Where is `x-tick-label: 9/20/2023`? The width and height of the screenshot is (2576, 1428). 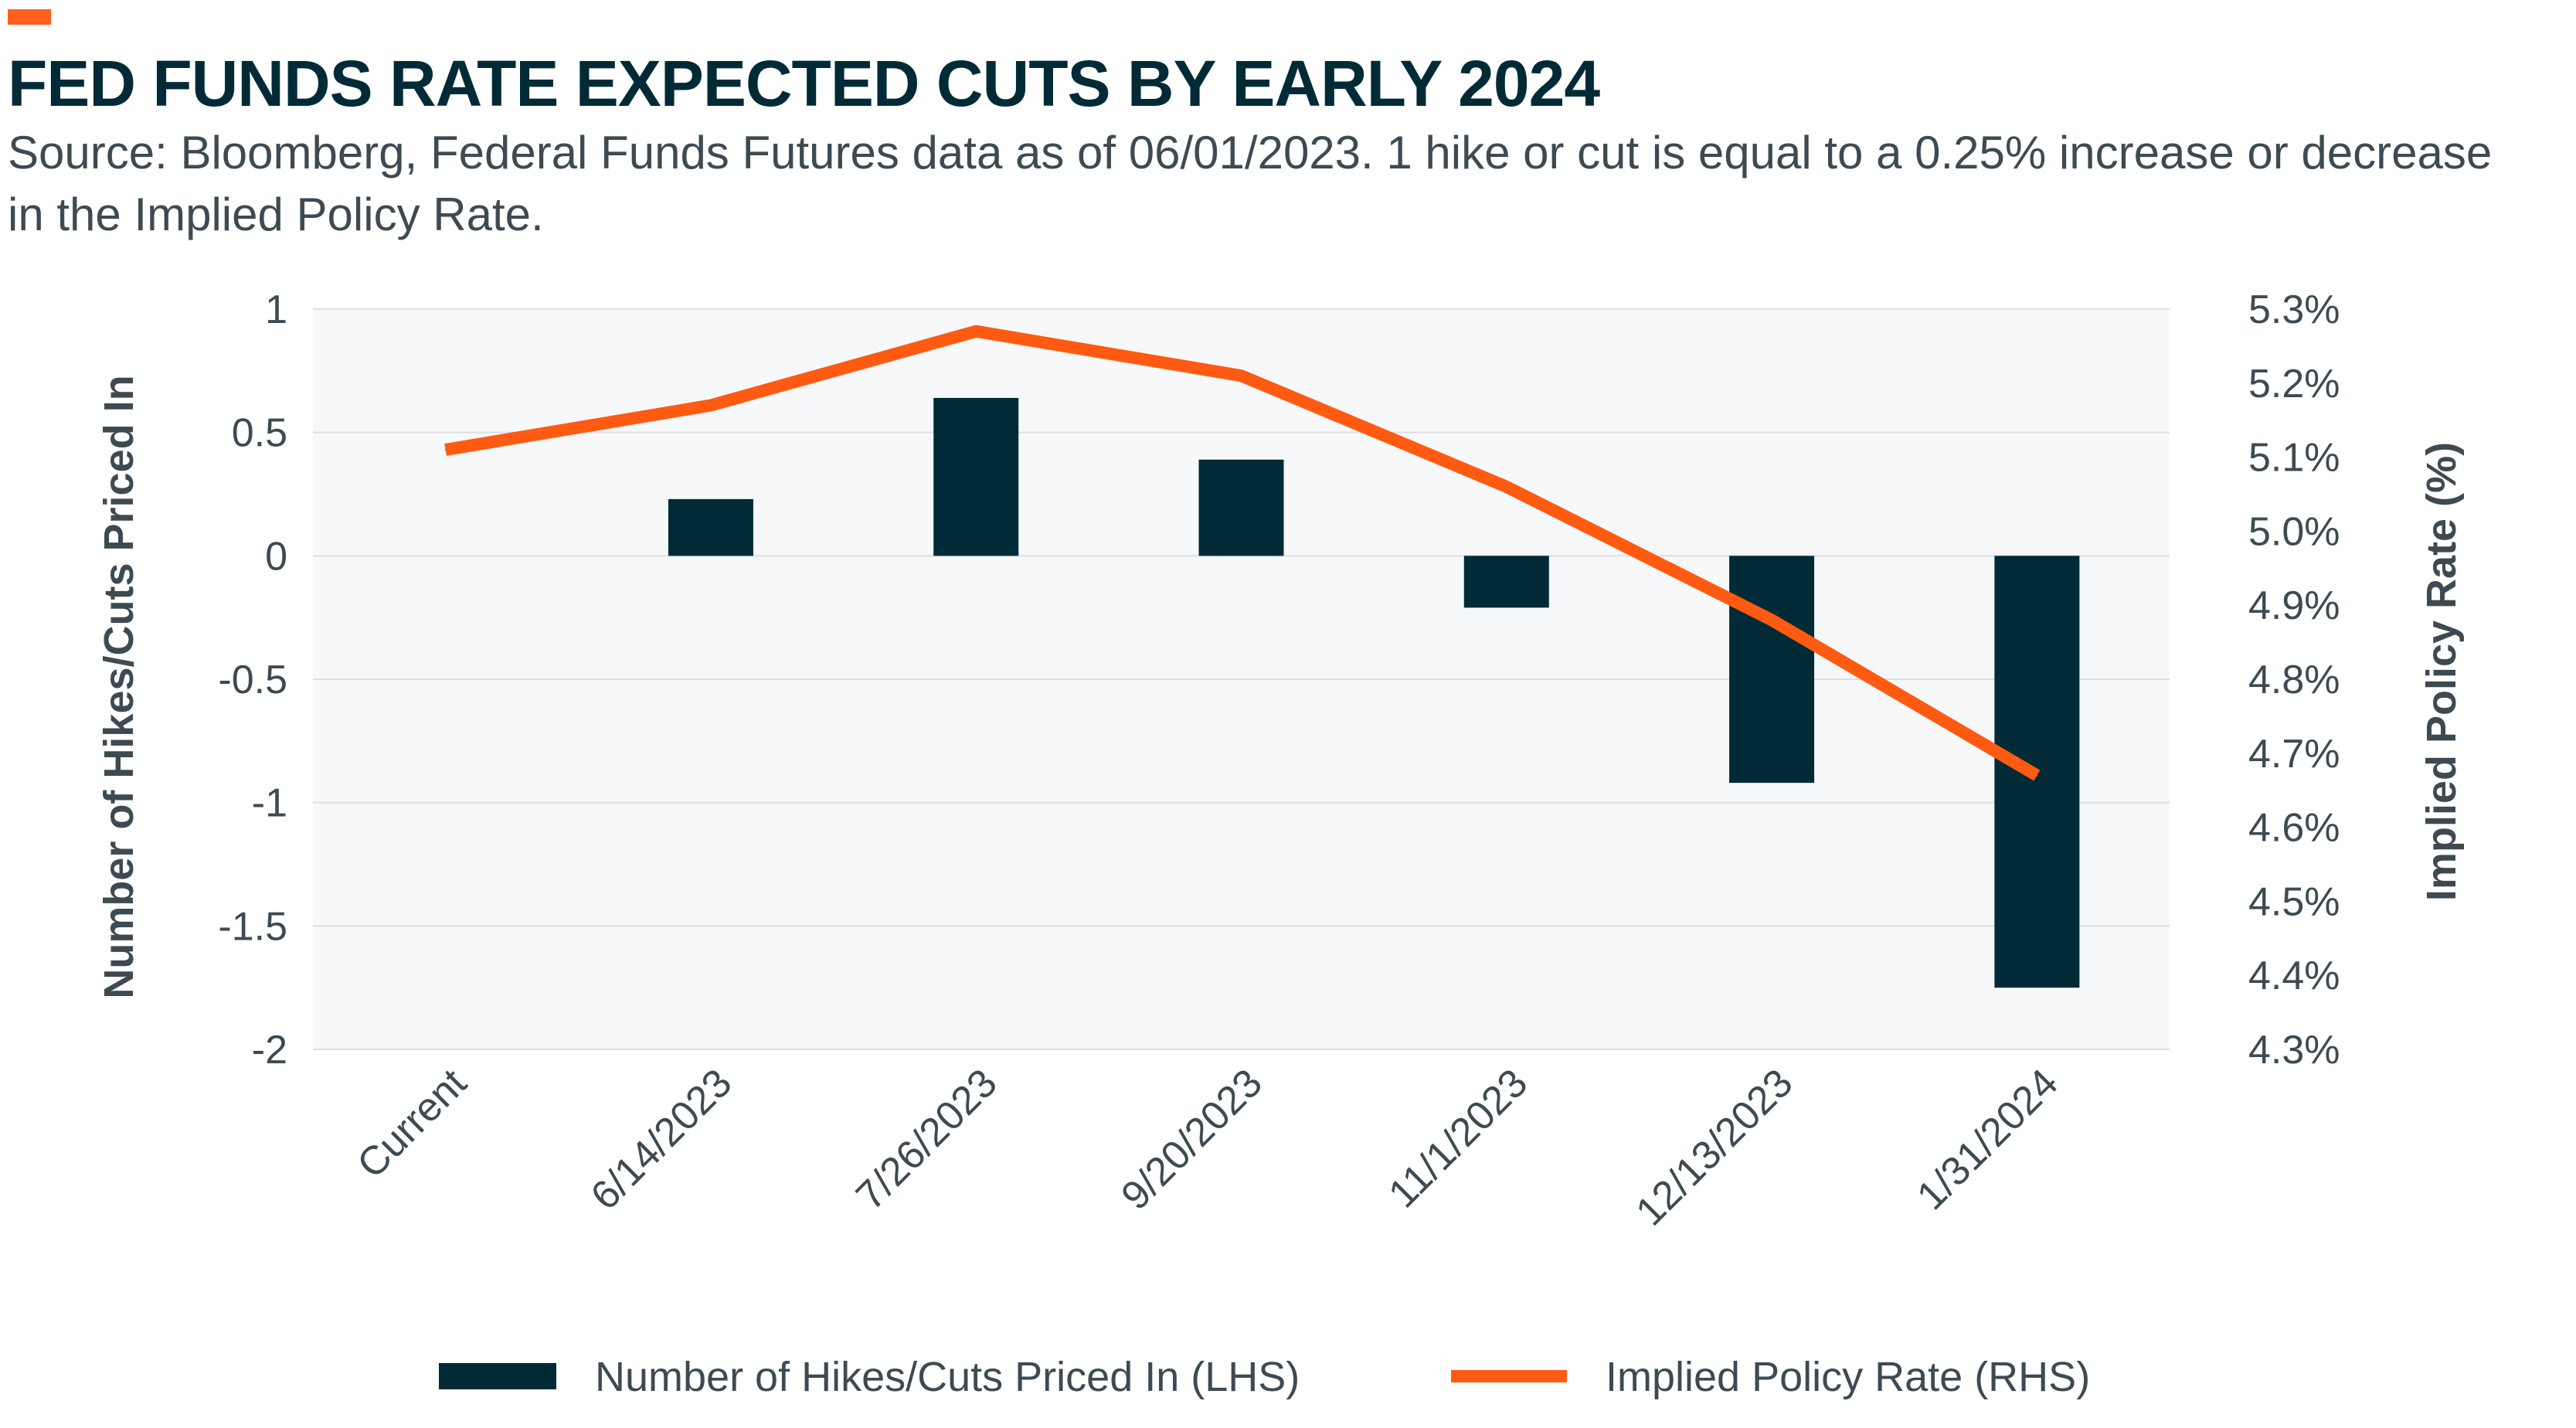
x-tick-label: 9/20/2023 is located at coordinates (1192, 1139).